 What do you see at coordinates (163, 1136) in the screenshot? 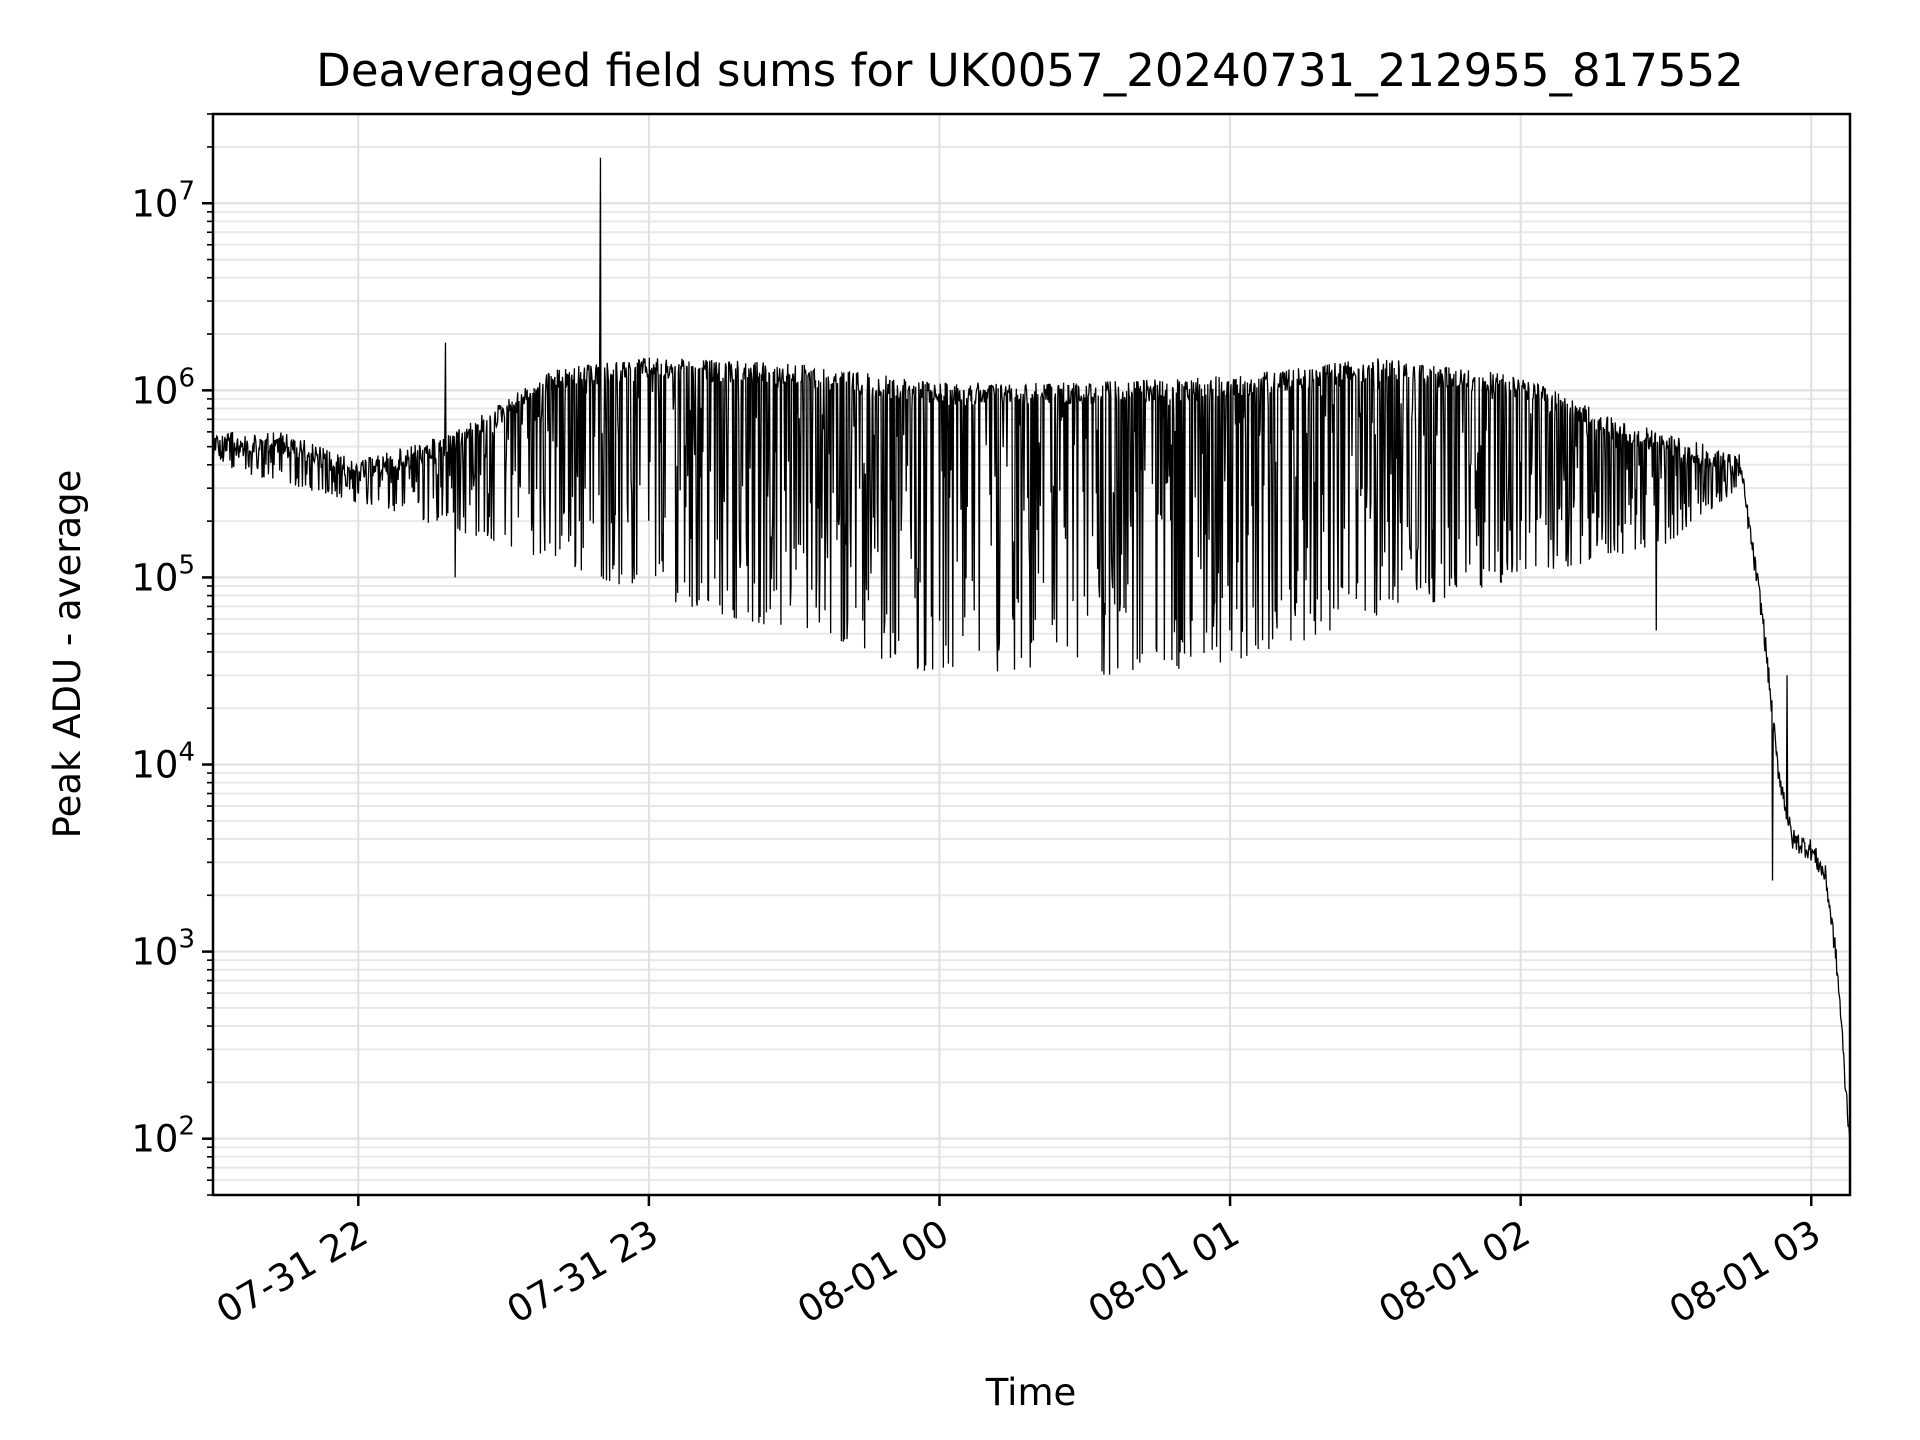
I see `y-tick-label: 10²` at bounding box center [163, 1136].